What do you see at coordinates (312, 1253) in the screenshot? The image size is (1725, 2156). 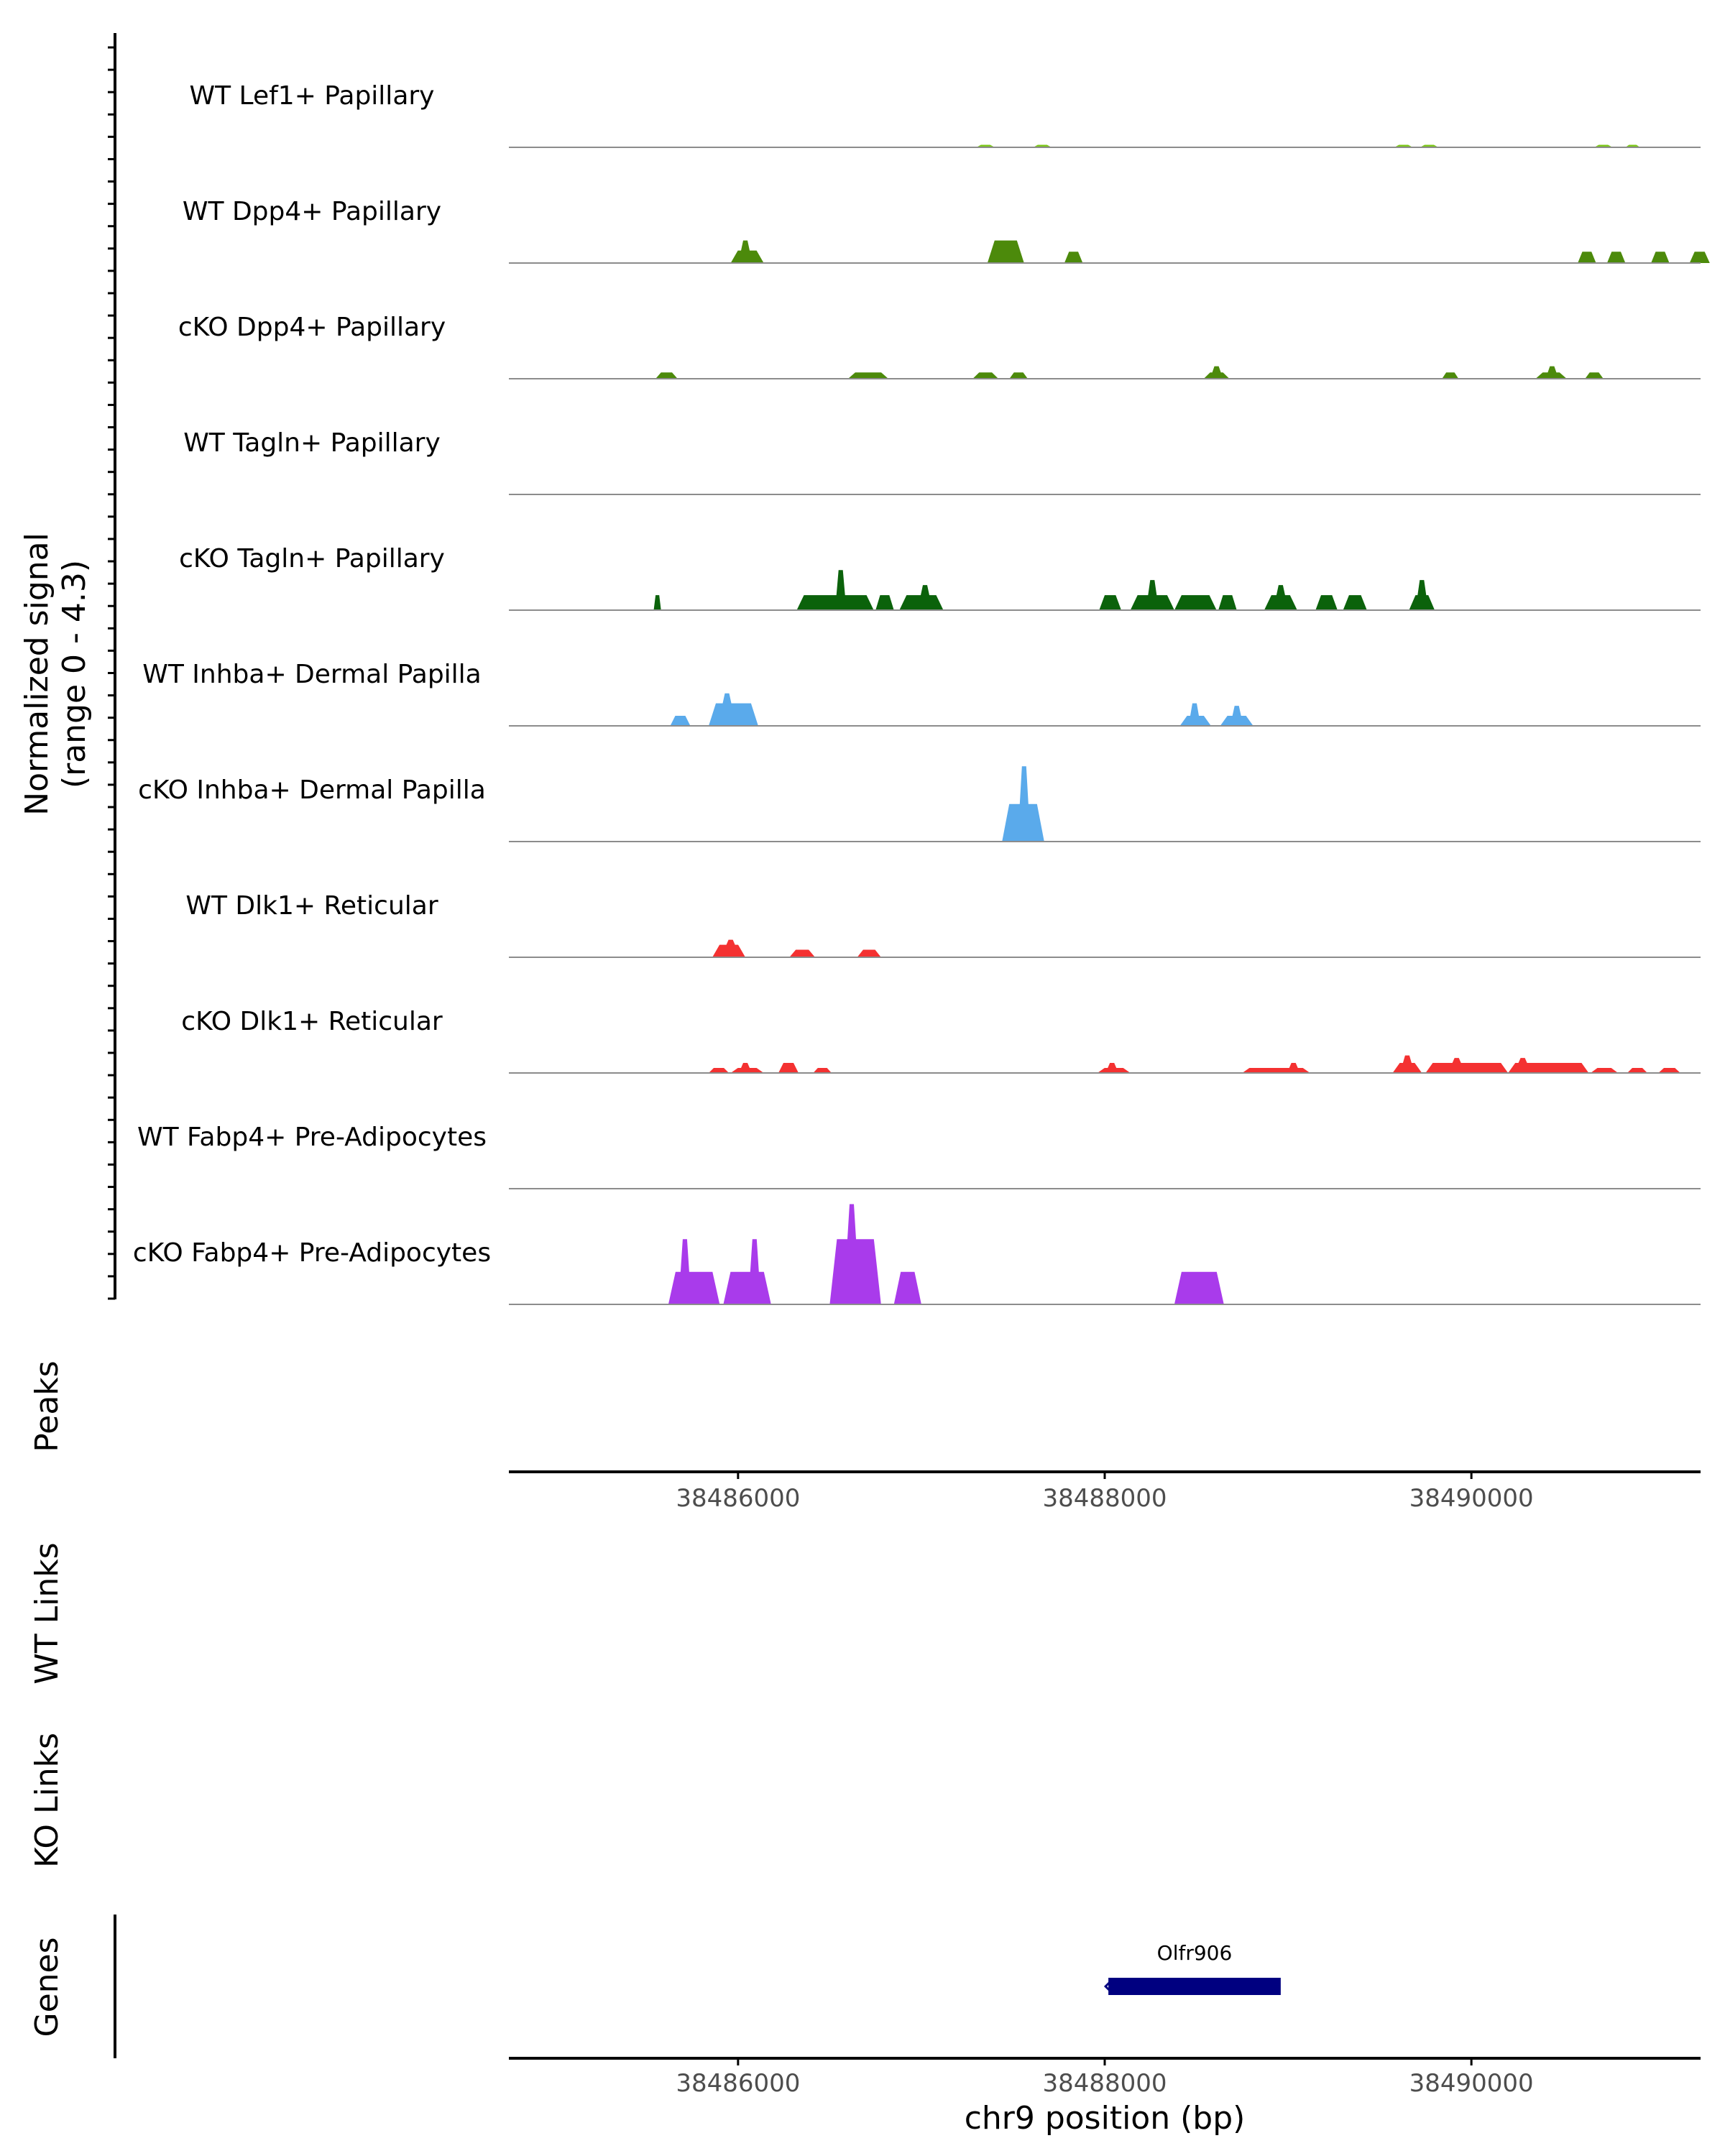 I see `track-label: cKO Fabp4+ Pre-Adipocytes` at bounding box center [312, 1253].